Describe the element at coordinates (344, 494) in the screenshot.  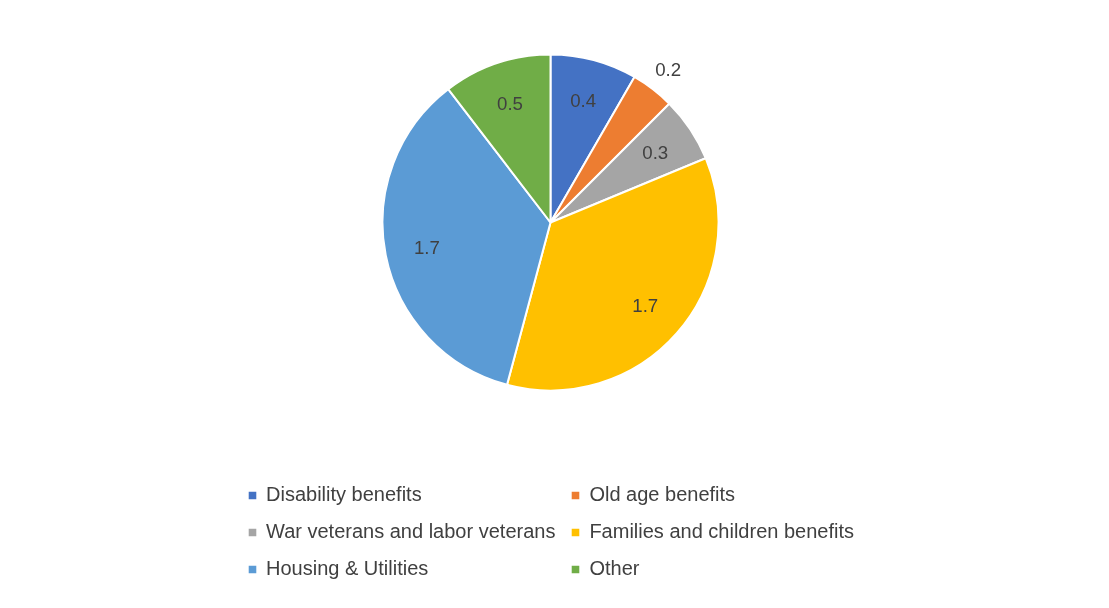
I see `legend-label: Disability benefits` at that location.